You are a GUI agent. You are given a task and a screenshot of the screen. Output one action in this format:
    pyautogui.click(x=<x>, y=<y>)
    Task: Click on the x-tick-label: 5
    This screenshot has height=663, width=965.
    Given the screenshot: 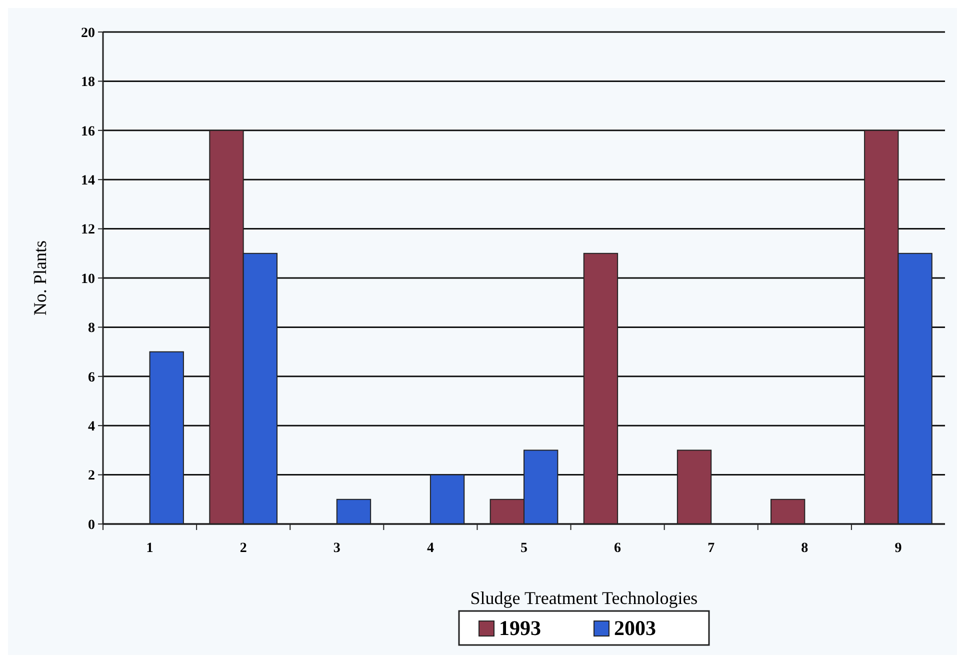 What is the action you would take?
    pyautogui.click(x=524, y=548)
    